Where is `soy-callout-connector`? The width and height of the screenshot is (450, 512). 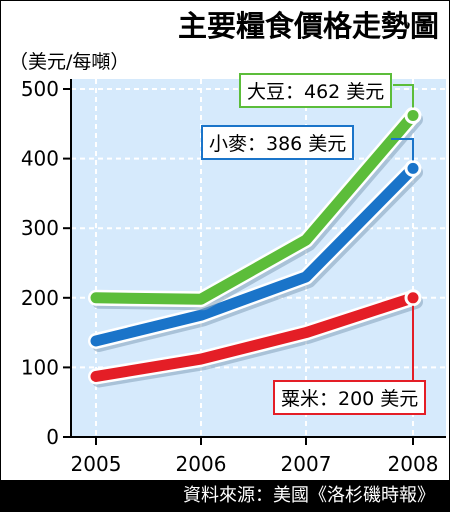
soy-callout-connector is located at coordinates (403, 96).